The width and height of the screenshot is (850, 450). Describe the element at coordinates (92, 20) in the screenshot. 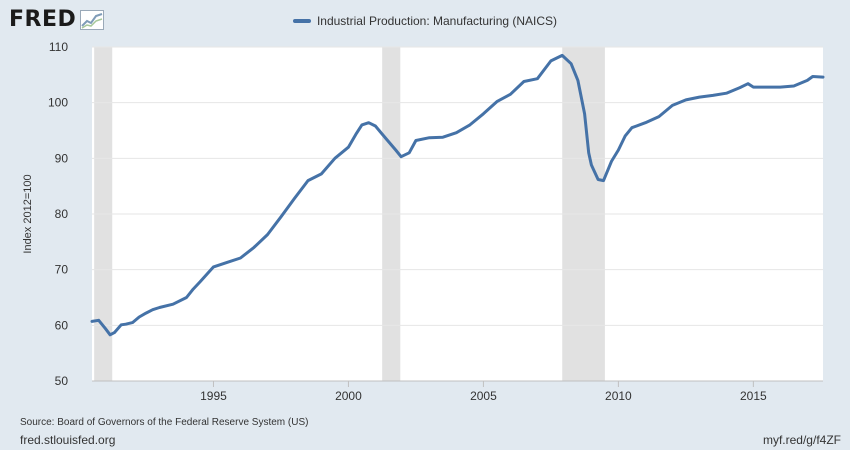

I see `chart-trend-icon` at that location.